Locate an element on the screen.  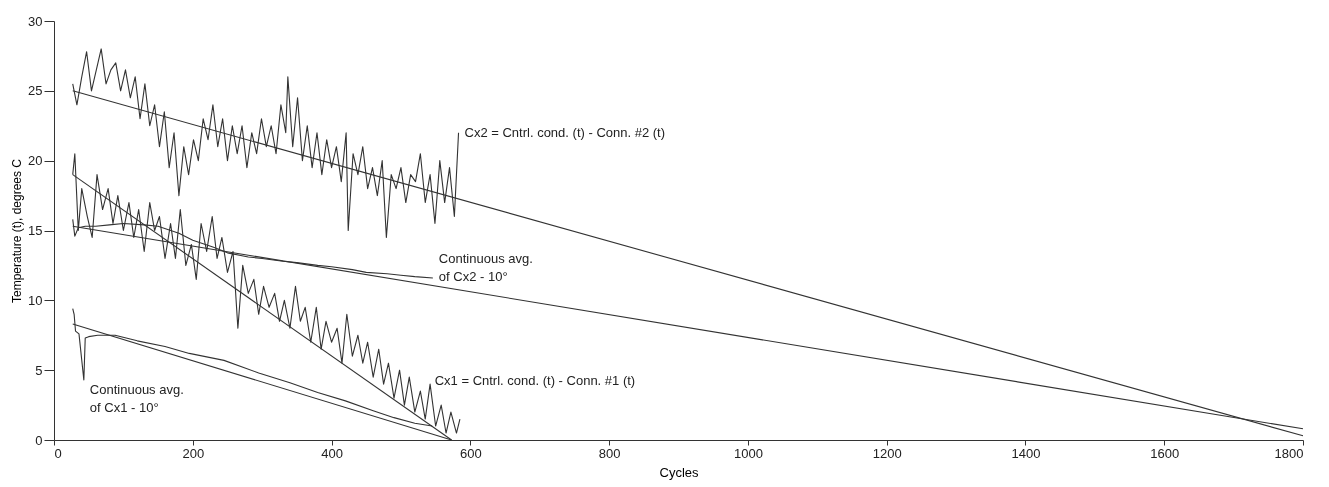
x-tick-label: 0 is located at coordinates (58, 453).